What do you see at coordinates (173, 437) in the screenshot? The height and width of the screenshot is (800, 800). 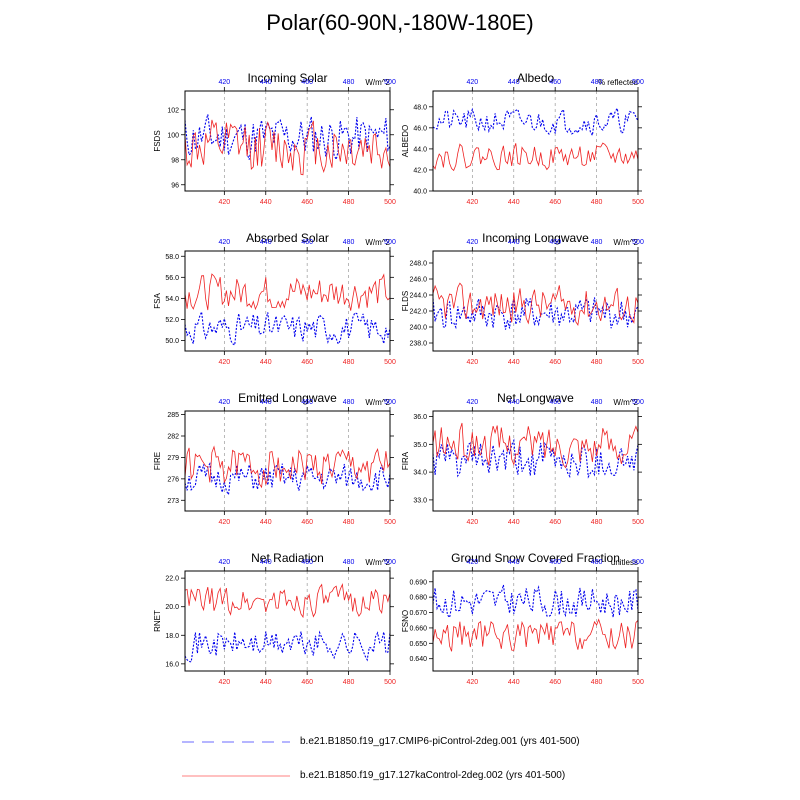 I see `y-tick-label: 282` at bounding box center [173, 437].